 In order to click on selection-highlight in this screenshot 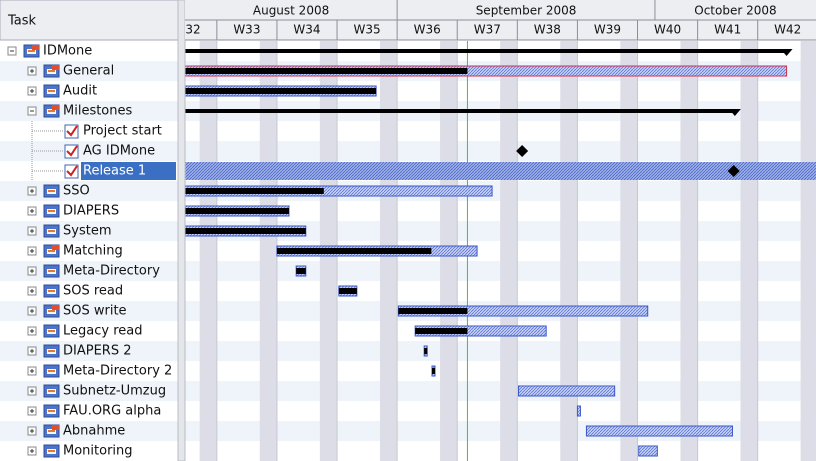, I will do `click(128, 171)`.